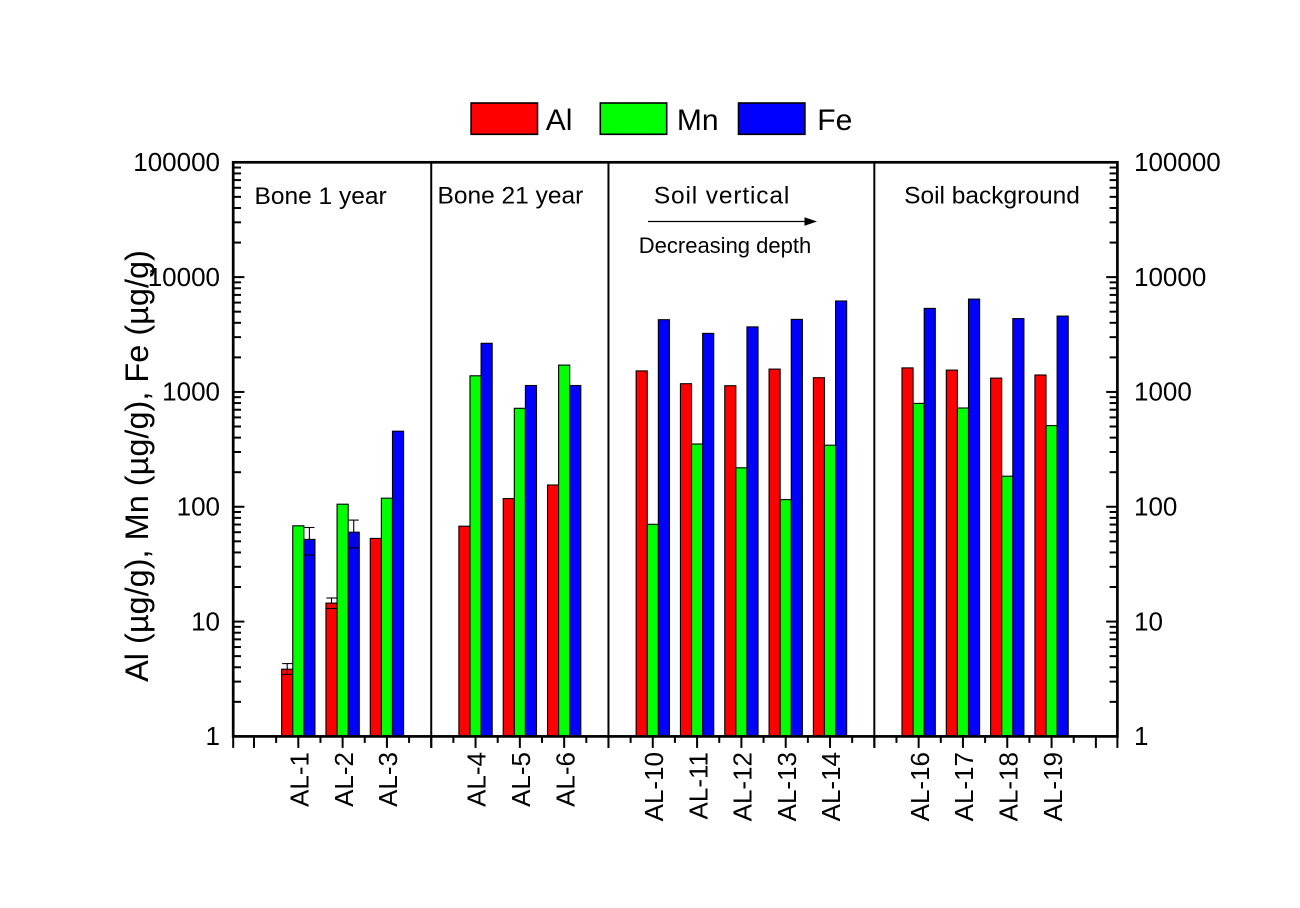 The height and width of the screenshot is (908, 1300). I want to click on svg-text: AL-16, so click(920, 786).